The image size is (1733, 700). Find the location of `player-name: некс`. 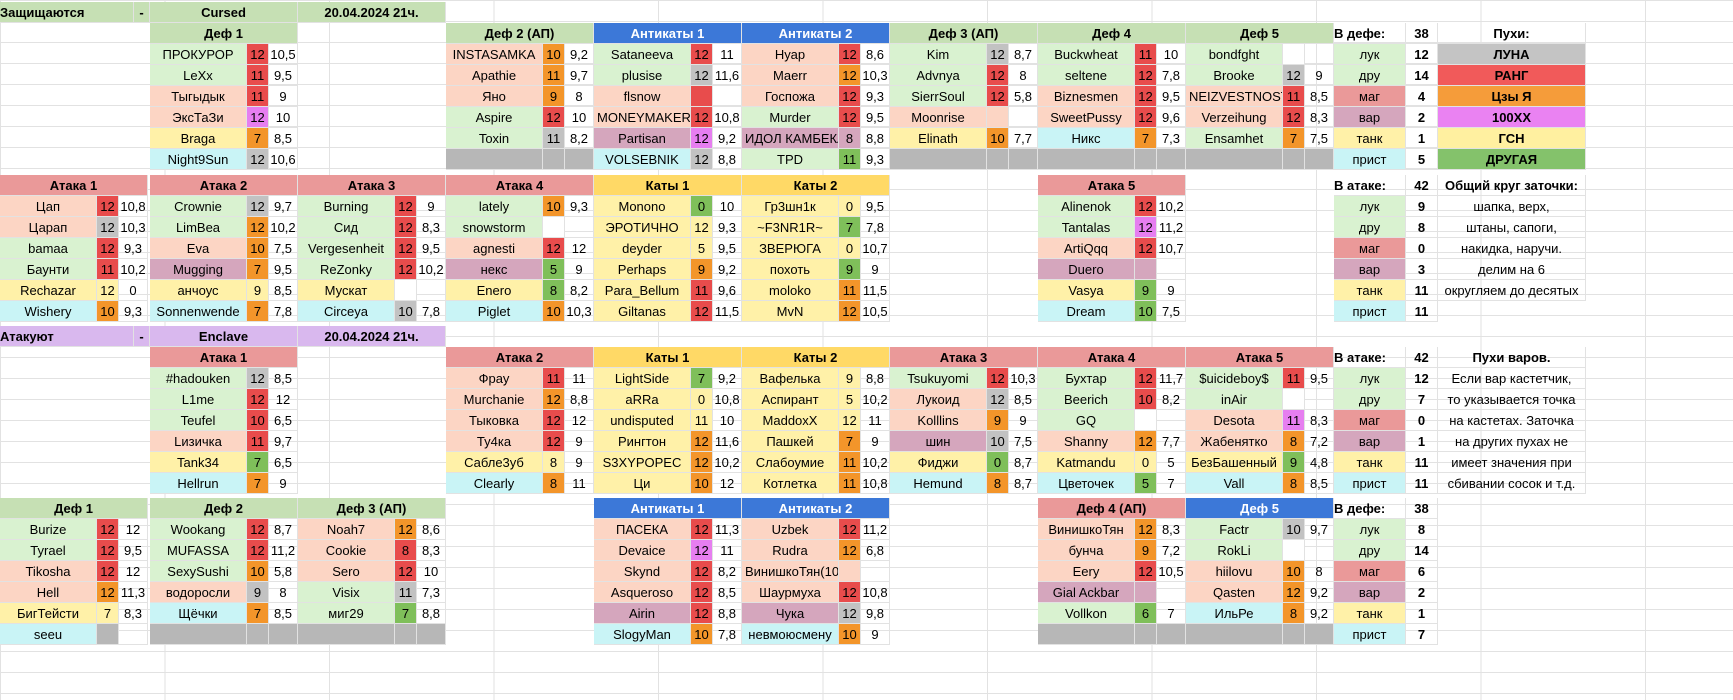

player-name: некс is located at coordinates (494, 269).